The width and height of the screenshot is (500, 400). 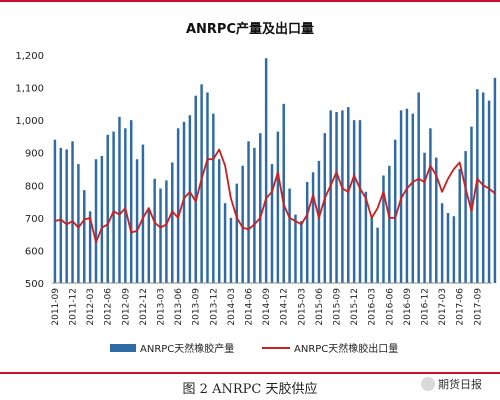 What do you see at coordinates (302, 307) in the screenshot?
I see `x-tick-label: 2015-03` at bounding box center [302, 307].